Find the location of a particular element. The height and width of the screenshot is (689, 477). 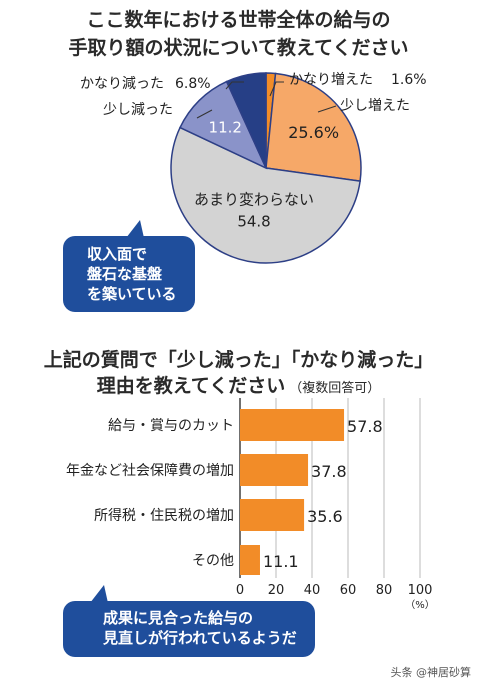

callout-bubble-salary: 成果に見合った給与の 見直しが行われているようだ is located at coordinates (189, 629).